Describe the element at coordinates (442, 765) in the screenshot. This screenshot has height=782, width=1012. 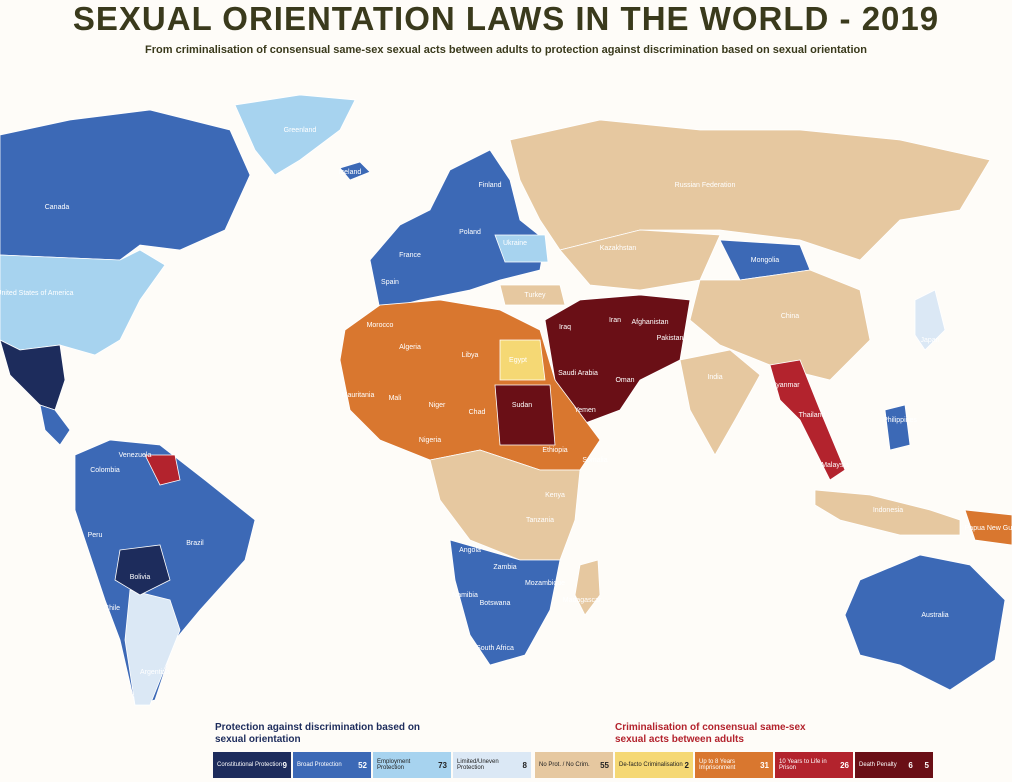
I see `legend-count: 73` at that location.